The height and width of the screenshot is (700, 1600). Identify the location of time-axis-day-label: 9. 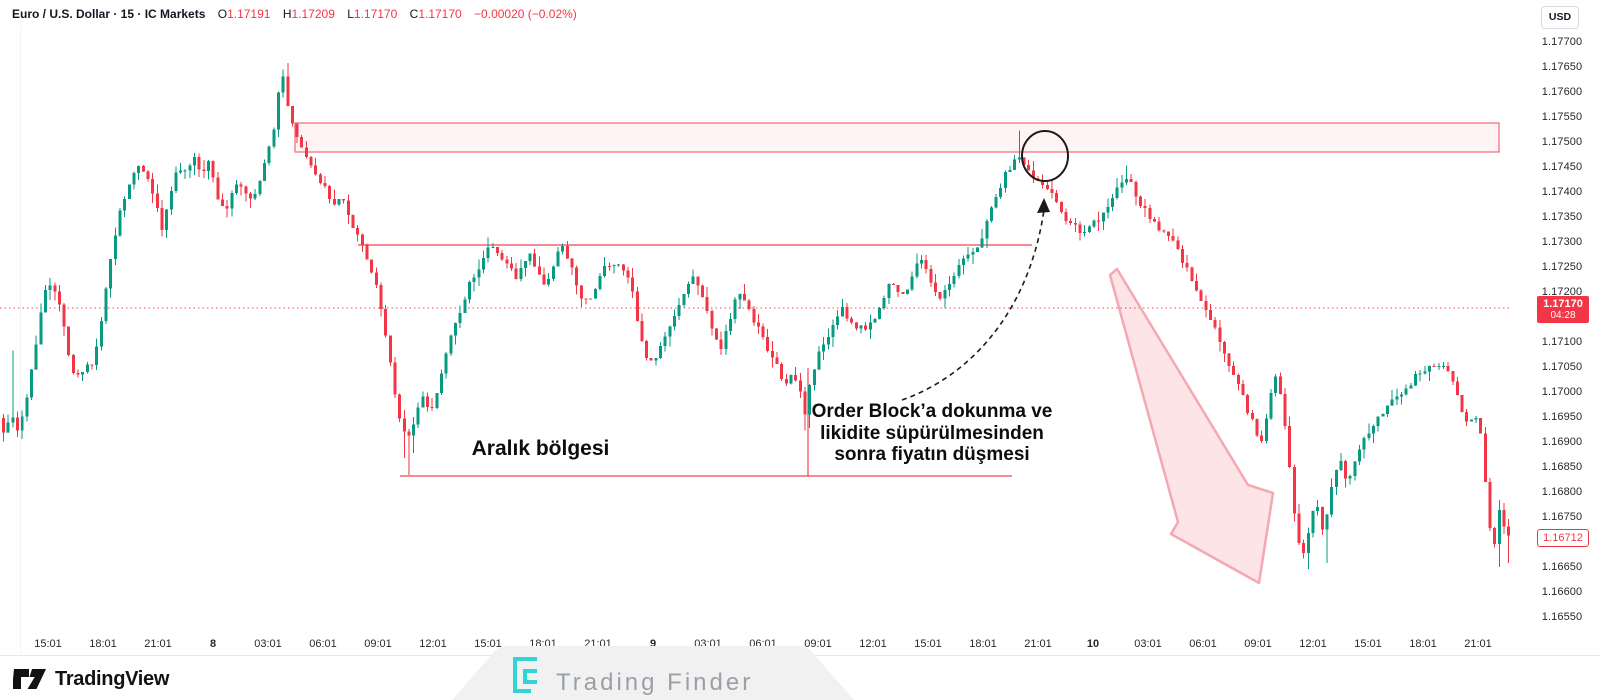
(653, 644).